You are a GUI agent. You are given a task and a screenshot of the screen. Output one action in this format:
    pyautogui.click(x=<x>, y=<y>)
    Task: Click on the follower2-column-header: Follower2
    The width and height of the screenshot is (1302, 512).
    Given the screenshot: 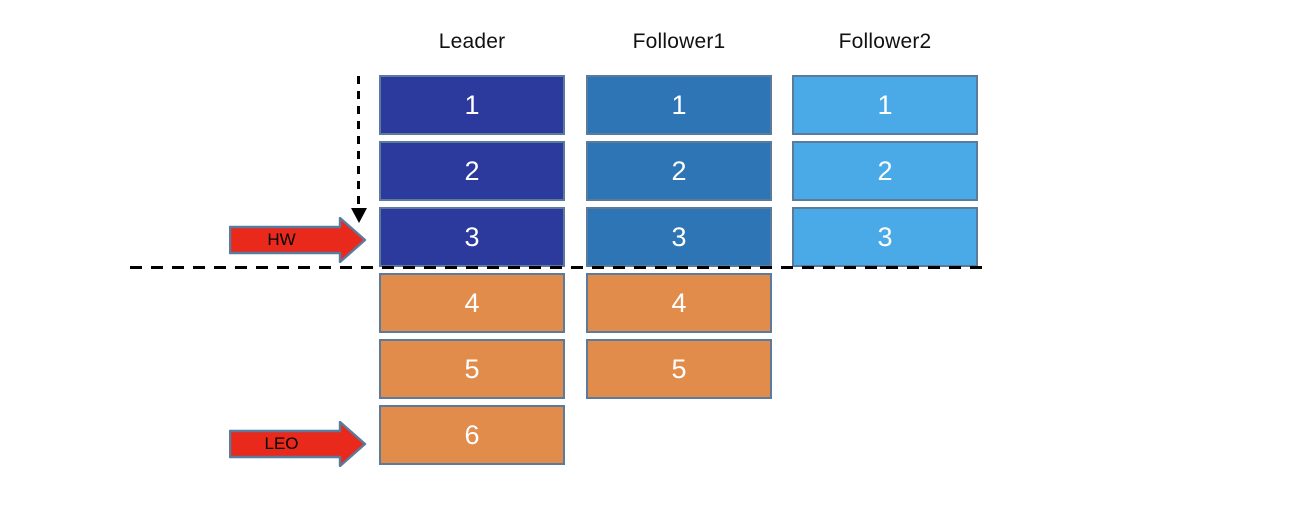 What is the action you would take?
    pyautogui.click(x=885, y=41)
    